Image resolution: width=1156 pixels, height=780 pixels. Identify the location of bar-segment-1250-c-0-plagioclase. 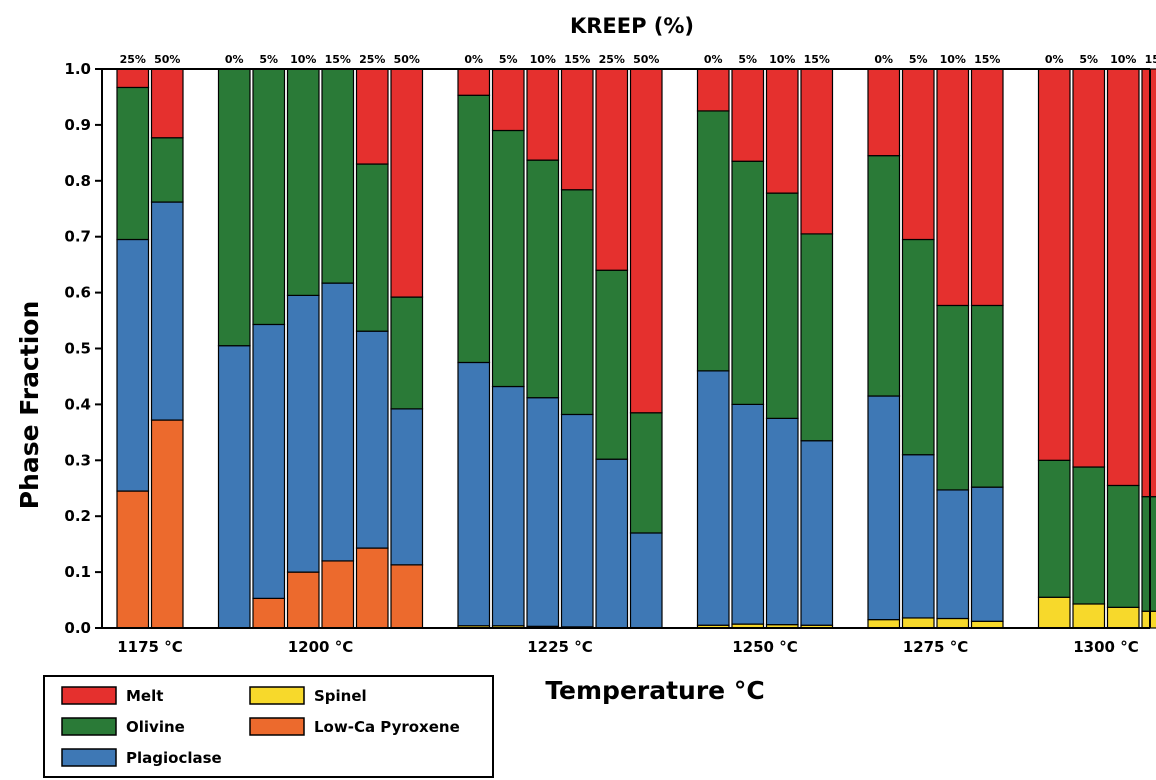
(713, 498).